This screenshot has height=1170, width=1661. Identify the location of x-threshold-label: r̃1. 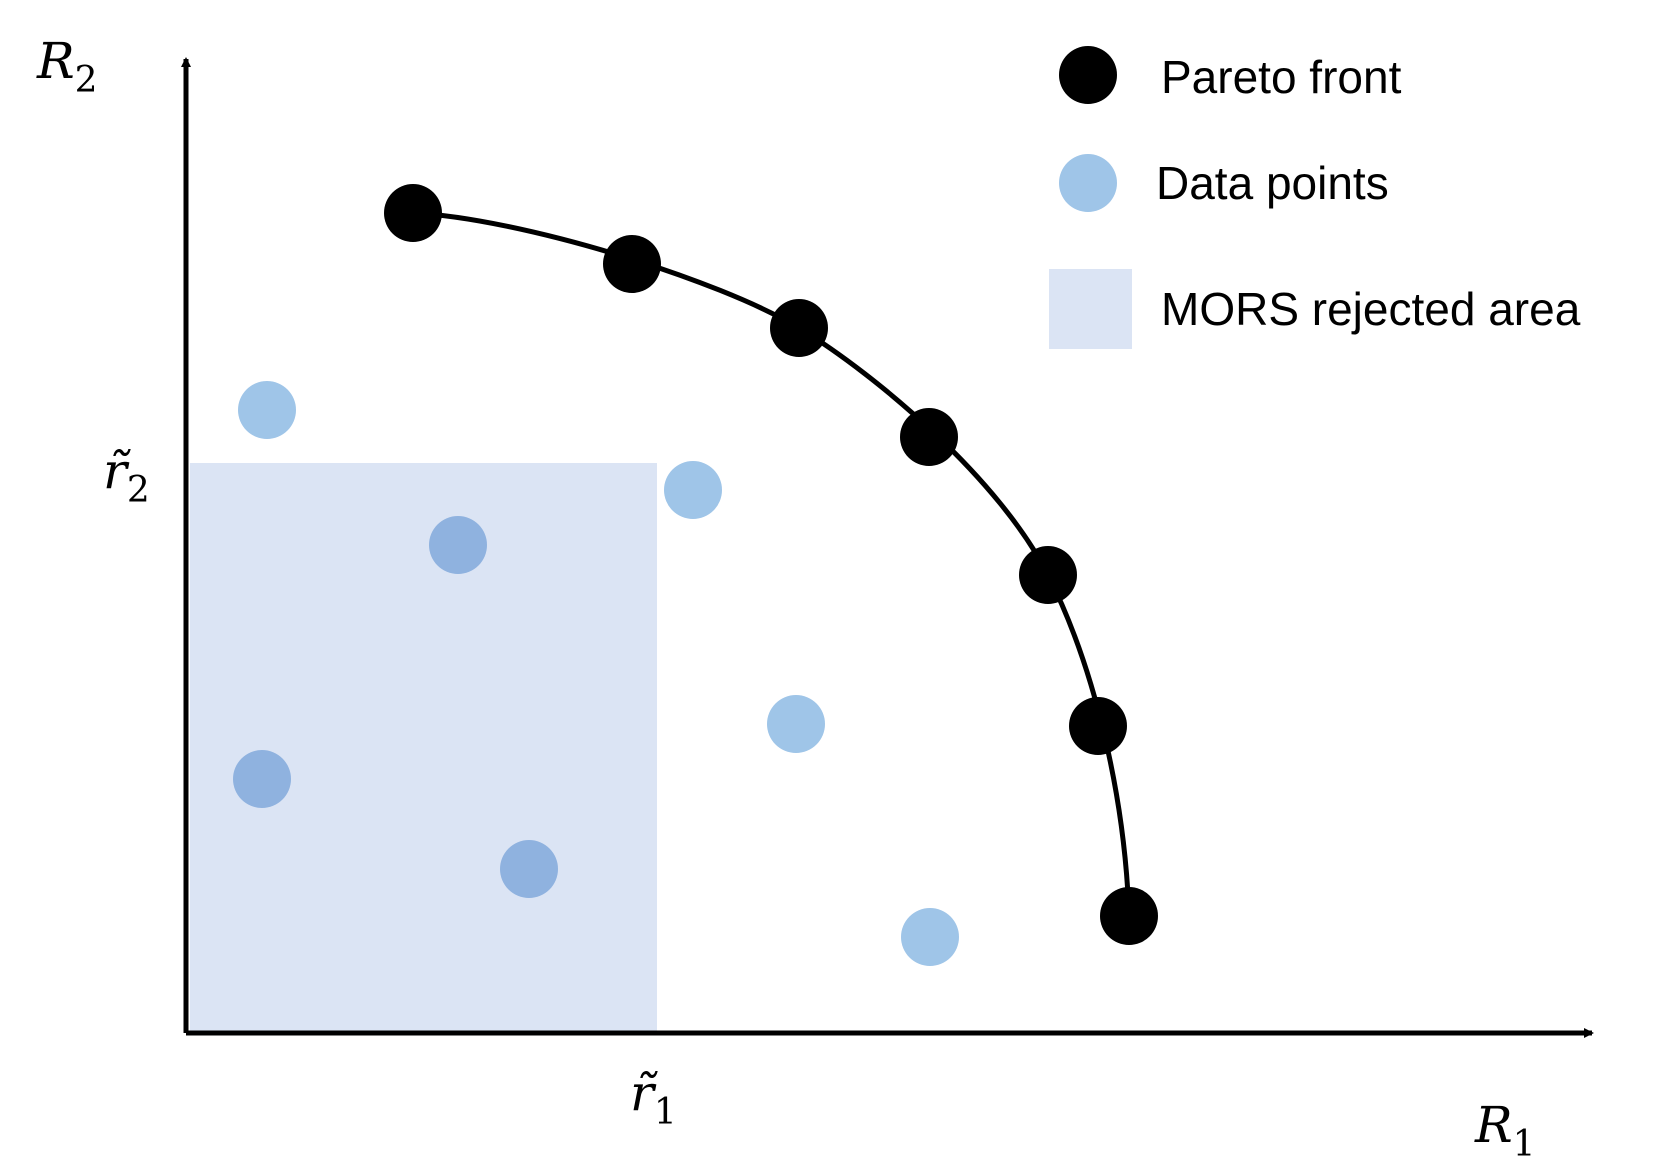
(653, 1098).